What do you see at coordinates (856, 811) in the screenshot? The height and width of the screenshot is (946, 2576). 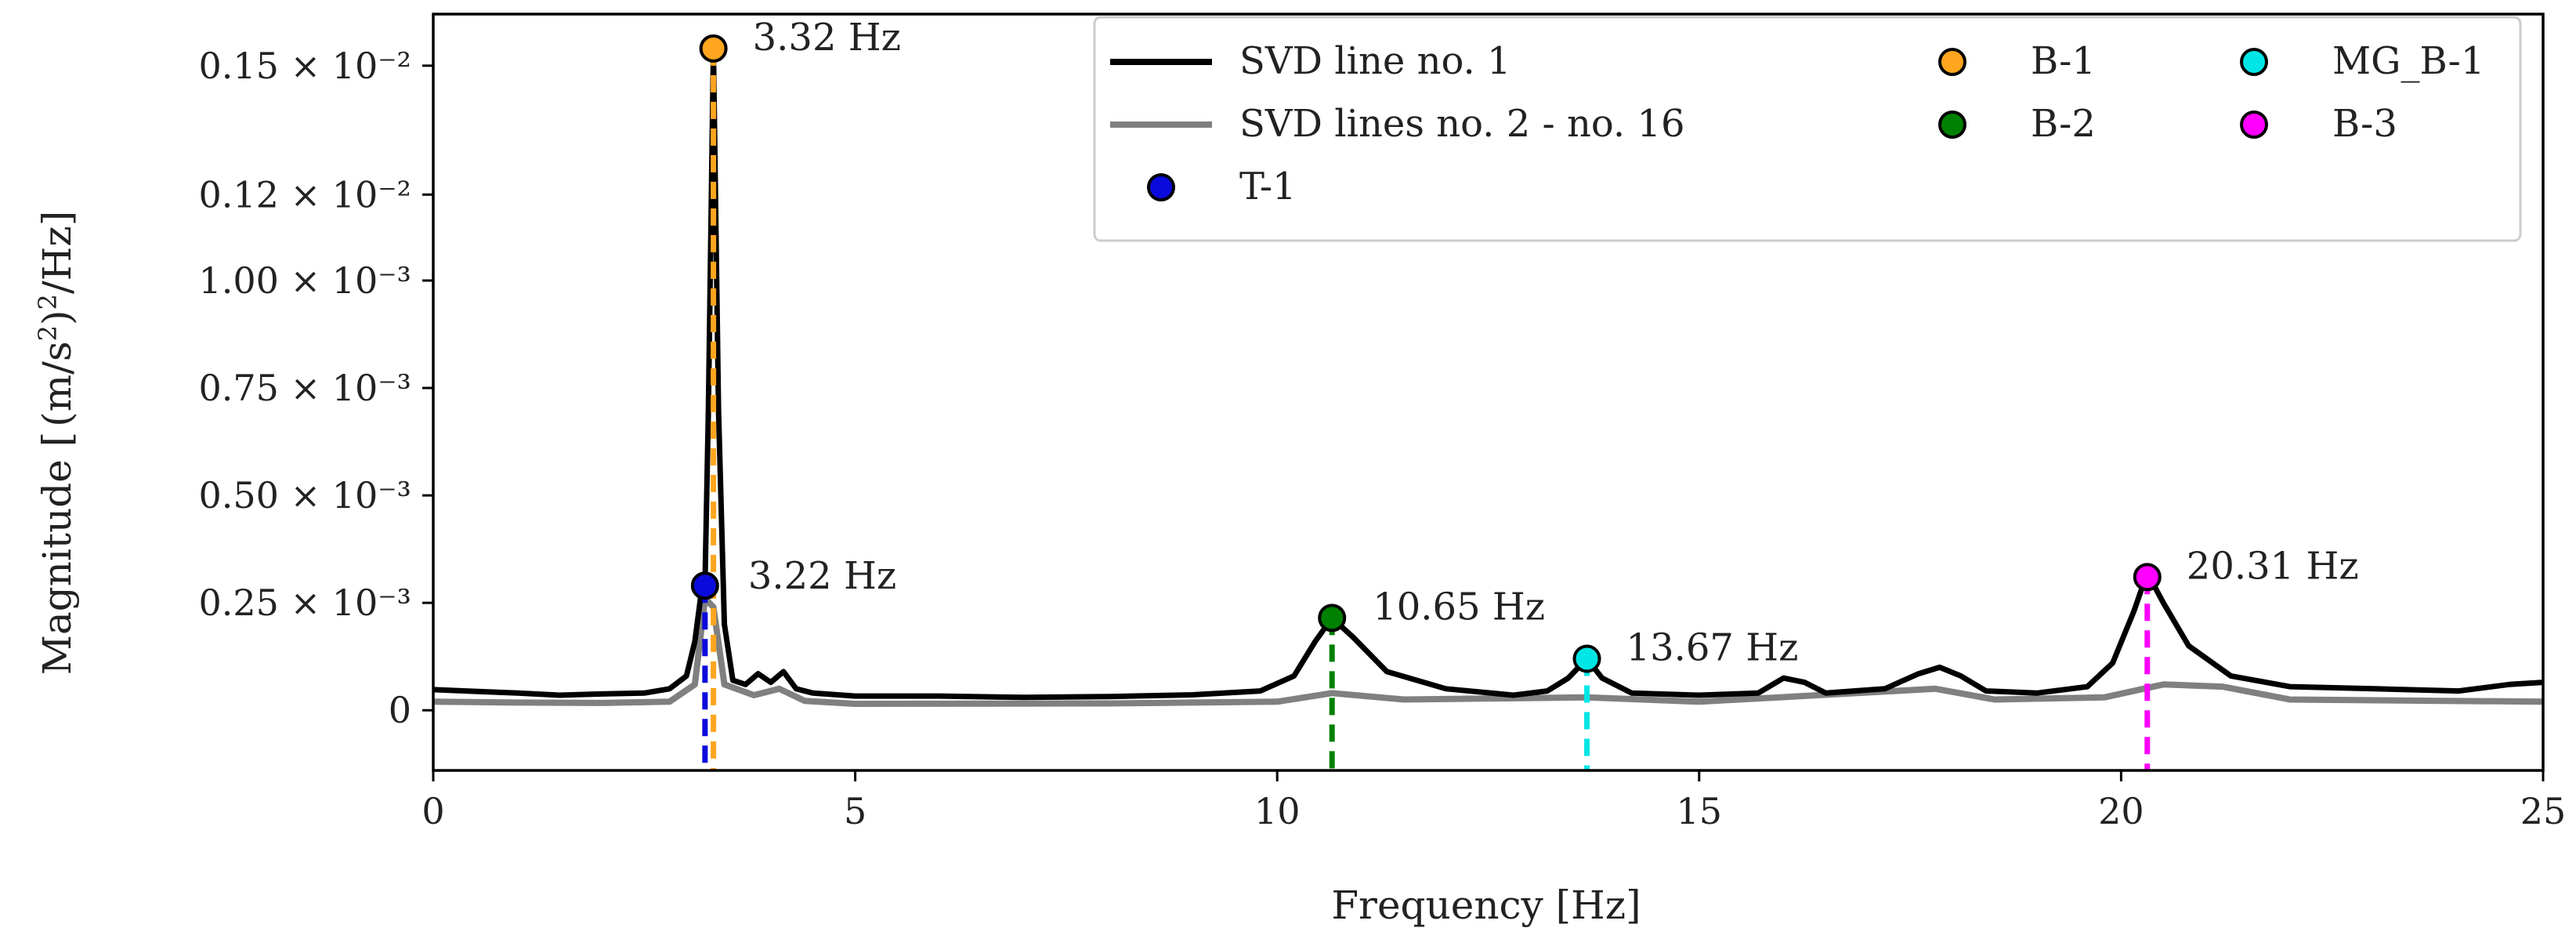 I see `x-tick-label: 5` at bounding box center [856, 811].